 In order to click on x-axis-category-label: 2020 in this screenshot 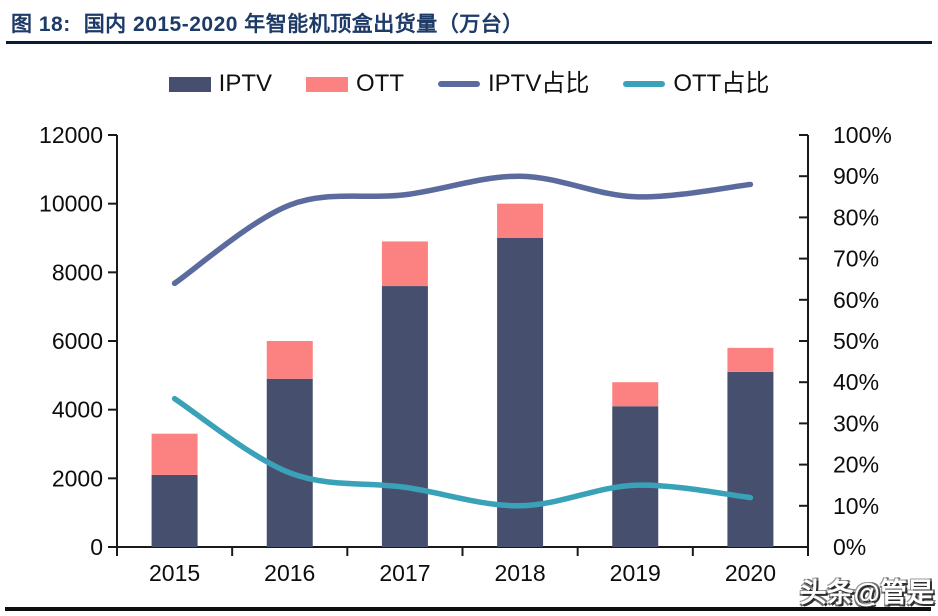, I will do `click(750, 573)`.